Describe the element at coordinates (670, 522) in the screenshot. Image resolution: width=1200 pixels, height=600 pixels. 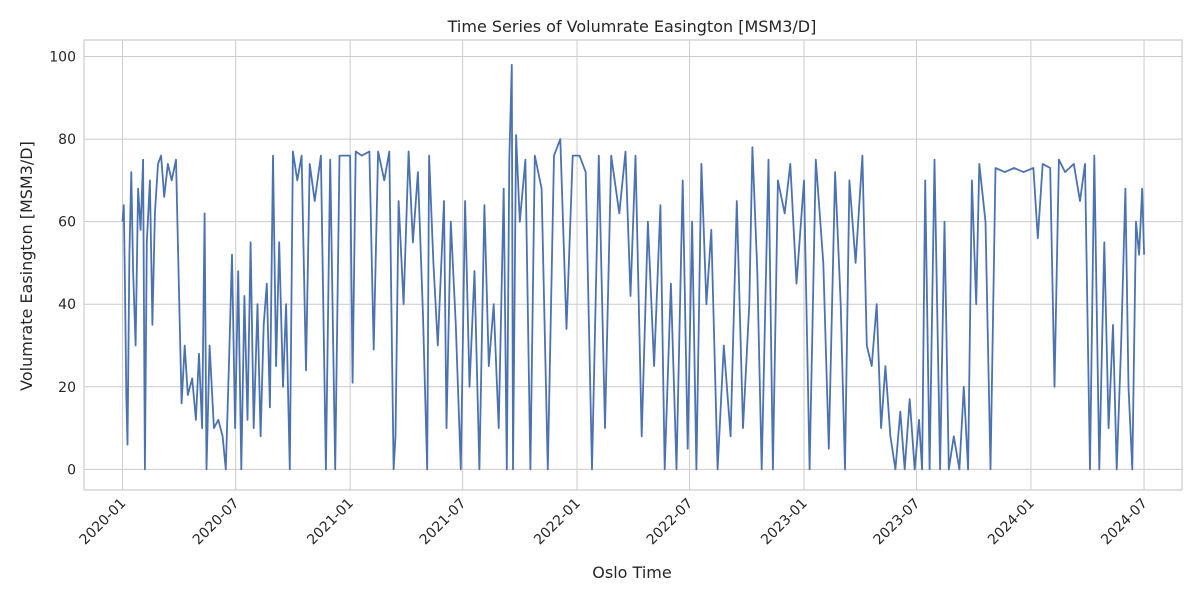
I see `x-tick-label: 2022-07` at that location.